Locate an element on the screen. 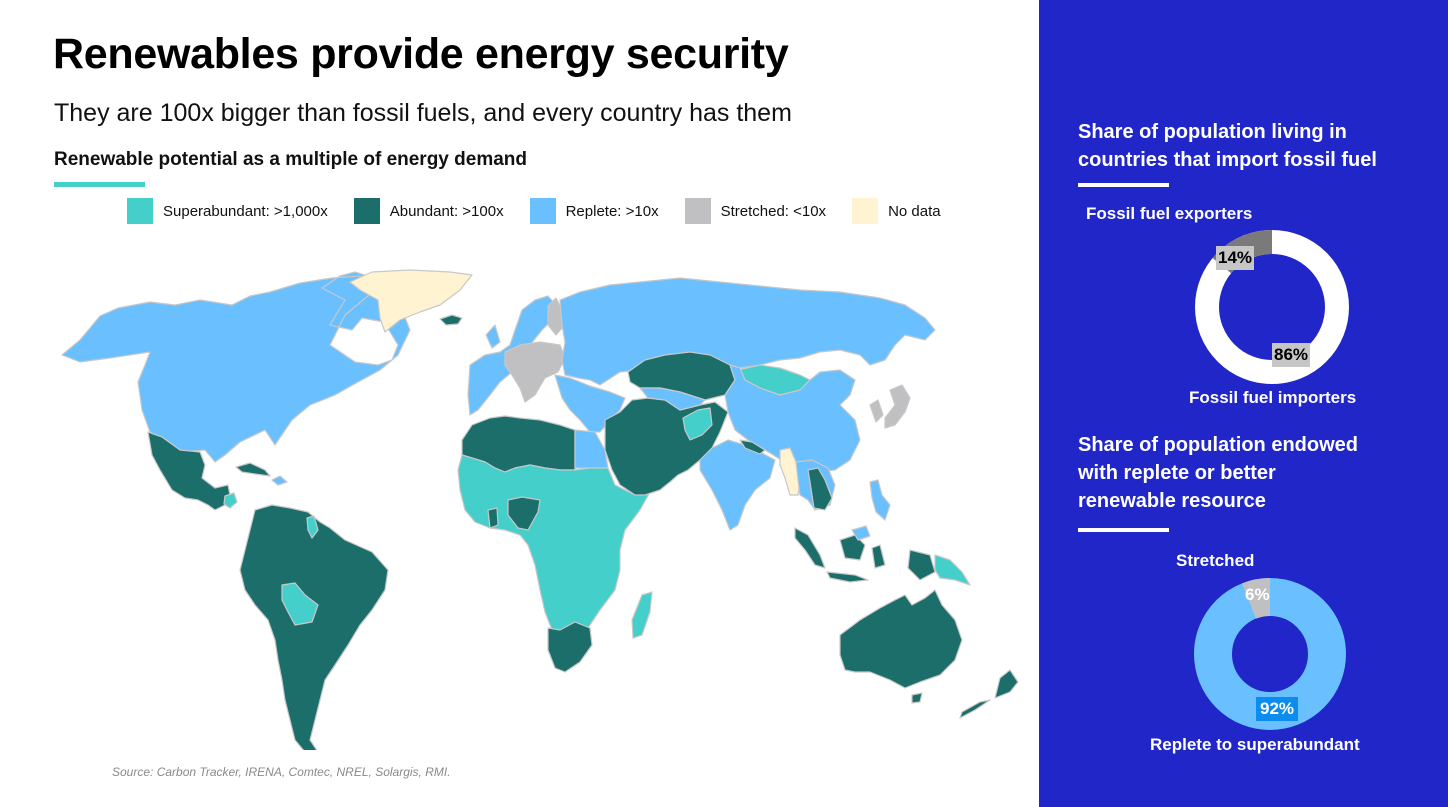  donut-segment-exporters is located at coordinates (1272, 307).